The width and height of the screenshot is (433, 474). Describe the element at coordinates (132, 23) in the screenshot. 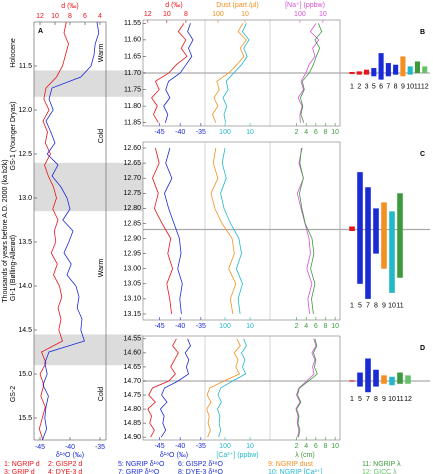

I see `y-tick-label: 11.55` at that location.